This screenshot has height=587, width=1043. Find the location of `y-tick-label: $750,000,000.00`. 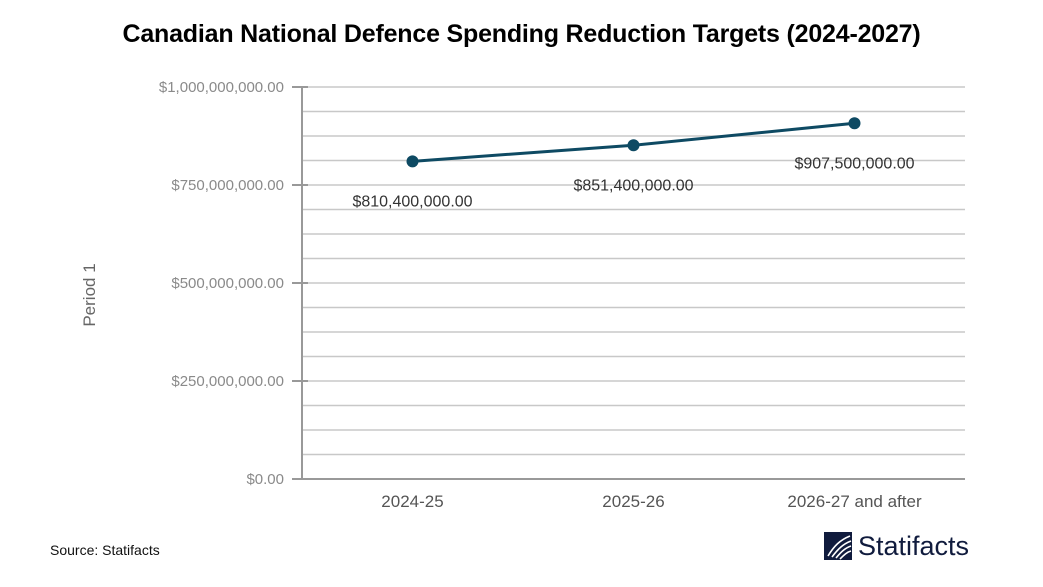

y-tick-label: $750,000,000.00 is located at coordinates (227, 185).